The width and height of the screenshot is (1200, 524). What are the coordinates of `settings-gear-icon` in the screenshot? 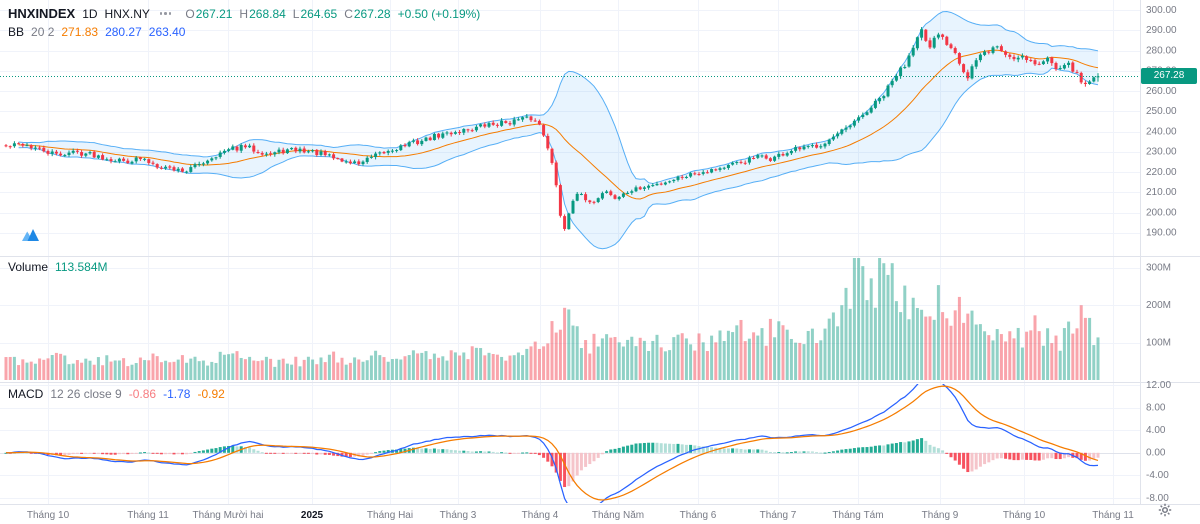 It's located at (1165, 510).